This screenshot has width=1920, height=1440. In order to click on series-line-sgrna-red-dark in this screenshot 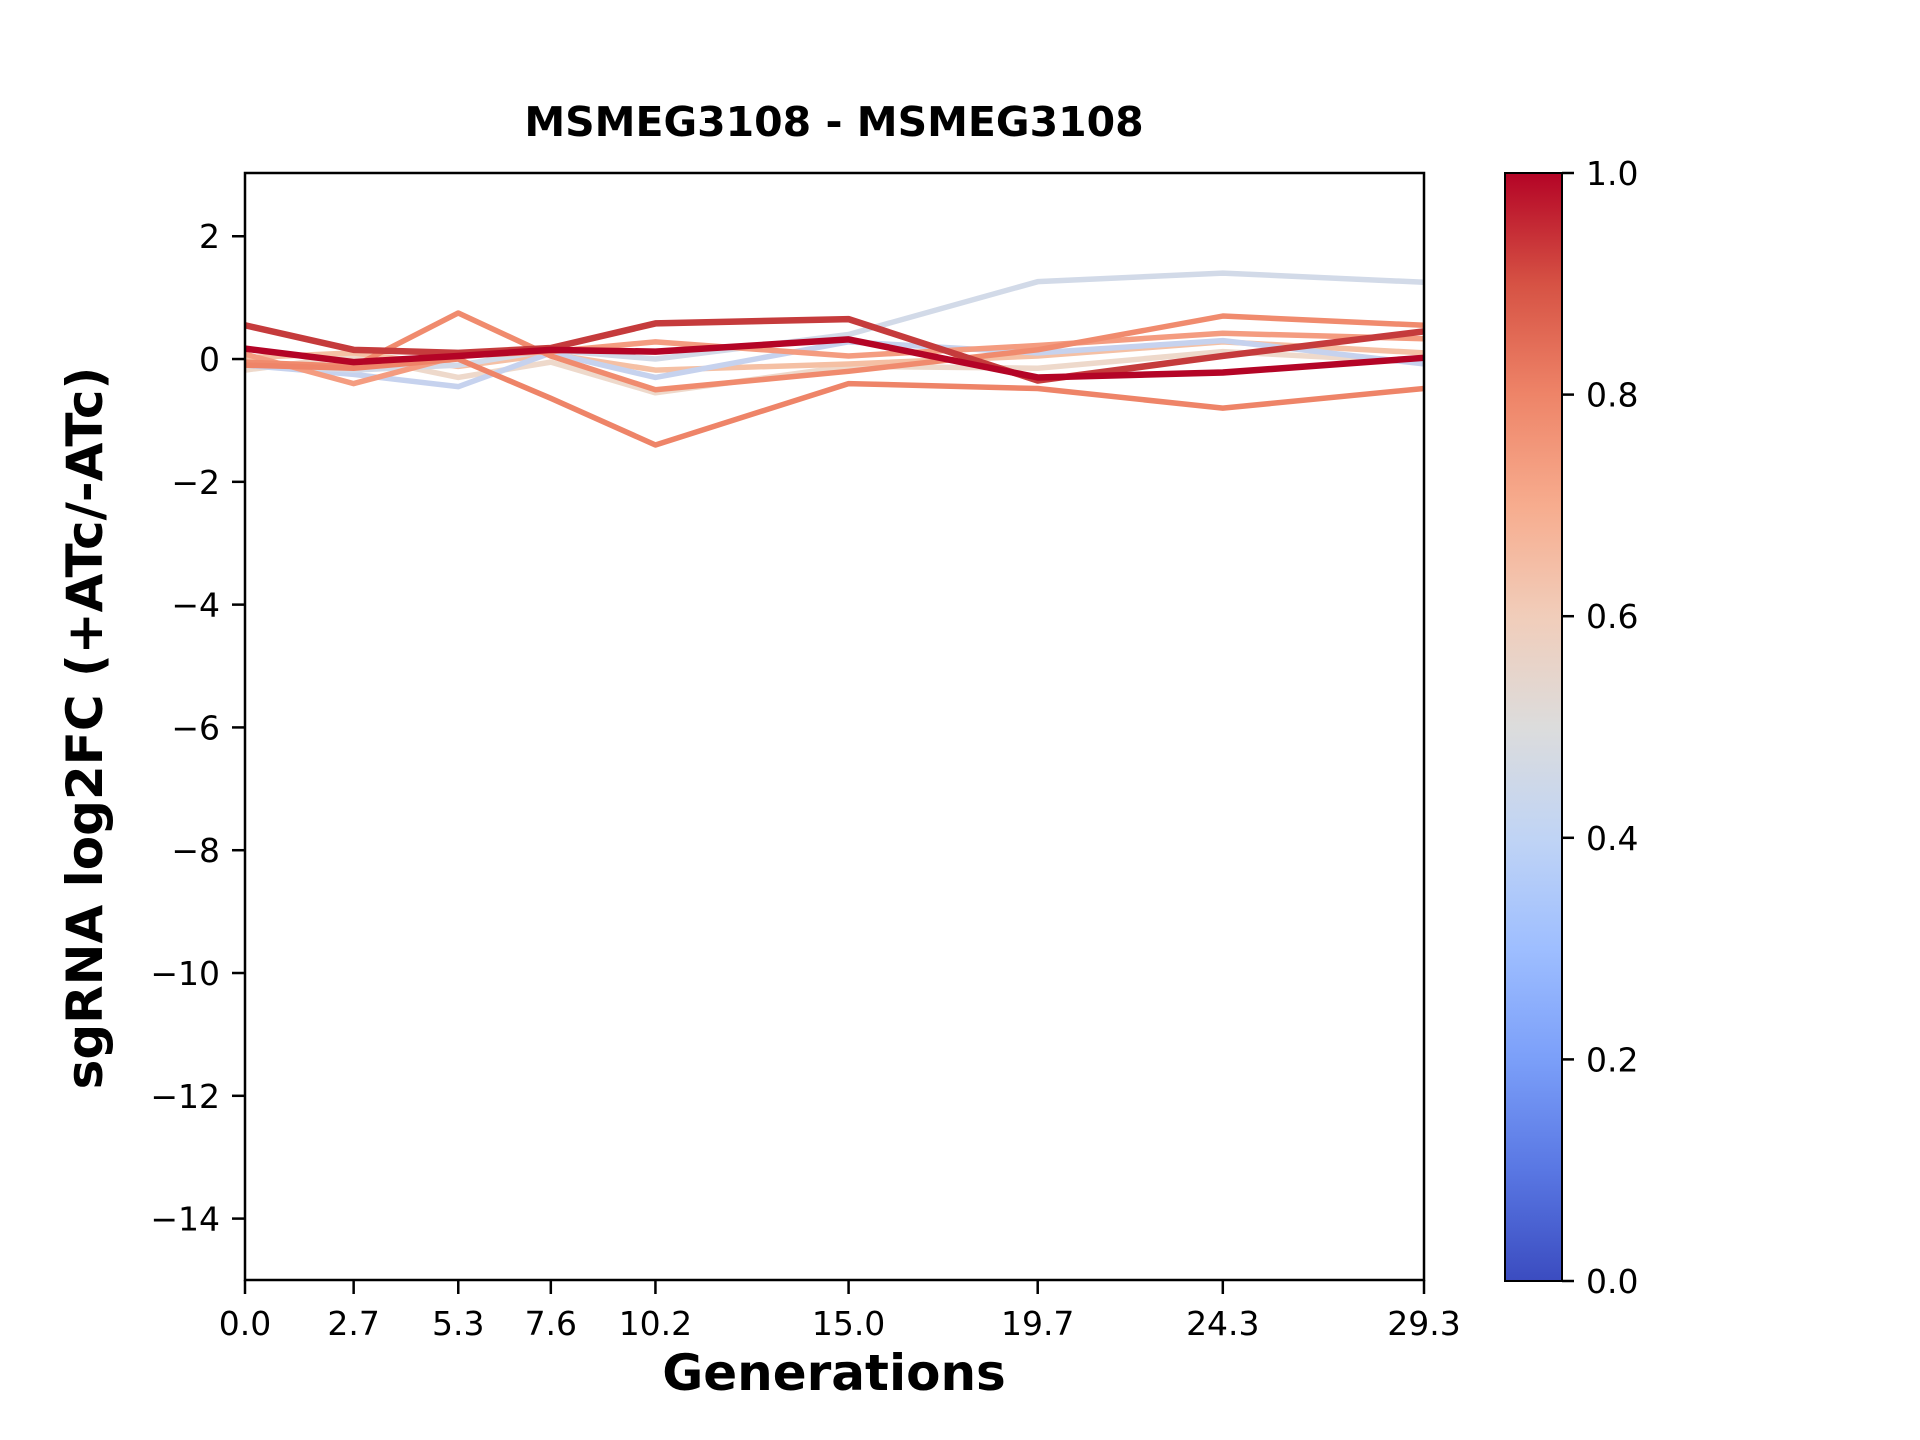, I will do `click(834, 358)`.